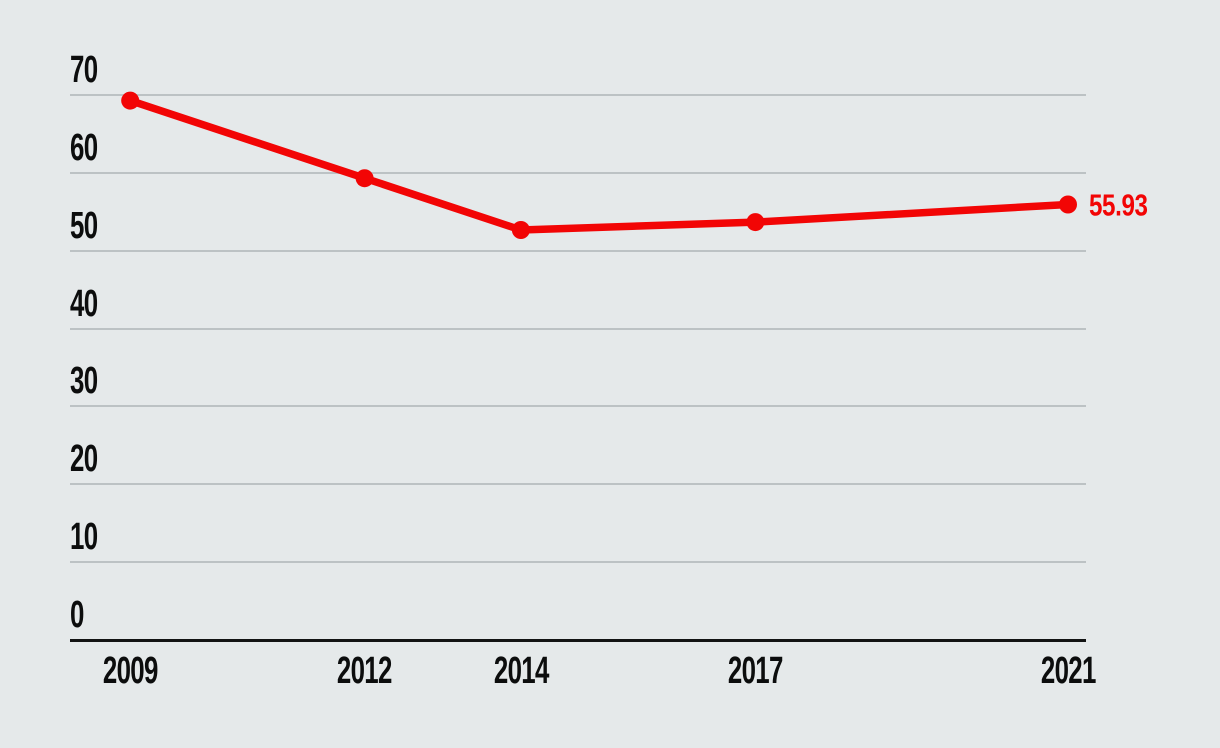  I want to click on x-axis-line, so click(578, 640).